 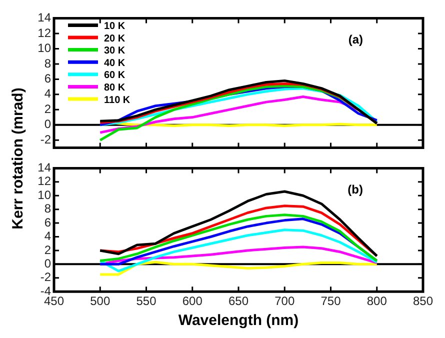 I want to click on x-tick-label: 700, so click(x=284, y=301).